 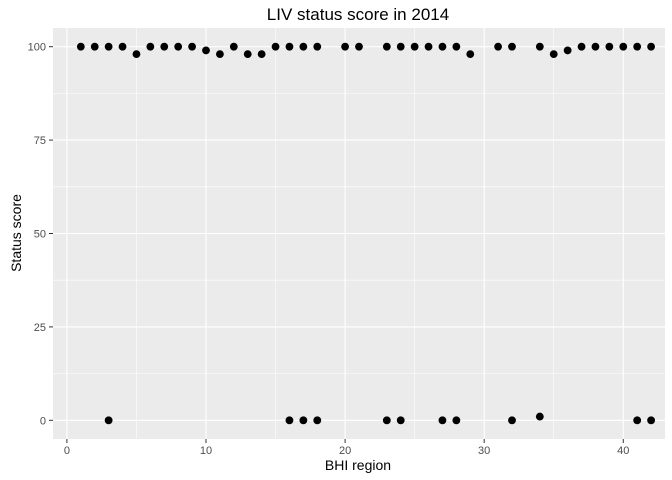 I want to click on y-tick-label: 50, so click(x=40, y=235).